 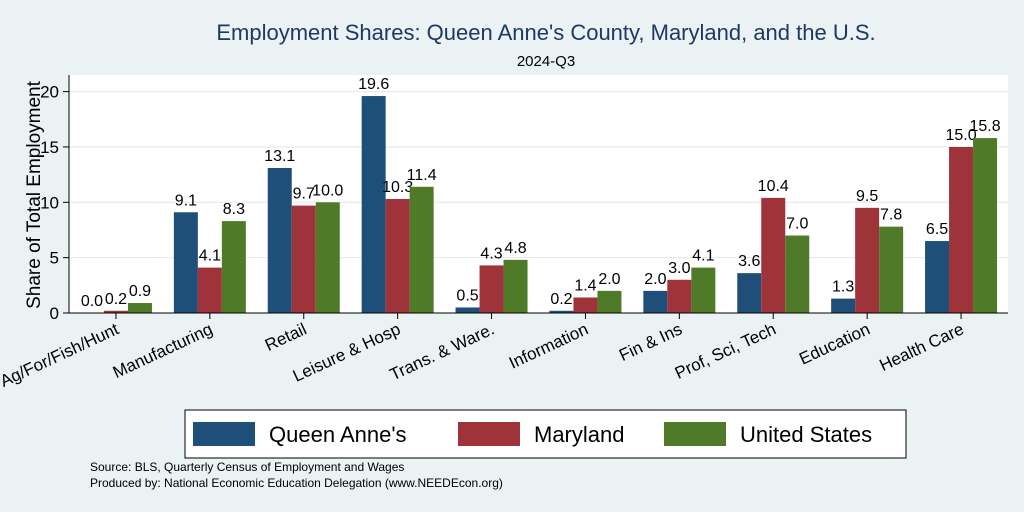 I want to click on legend: Queen Anne's Maryland United States, so click(x=545, y=434).